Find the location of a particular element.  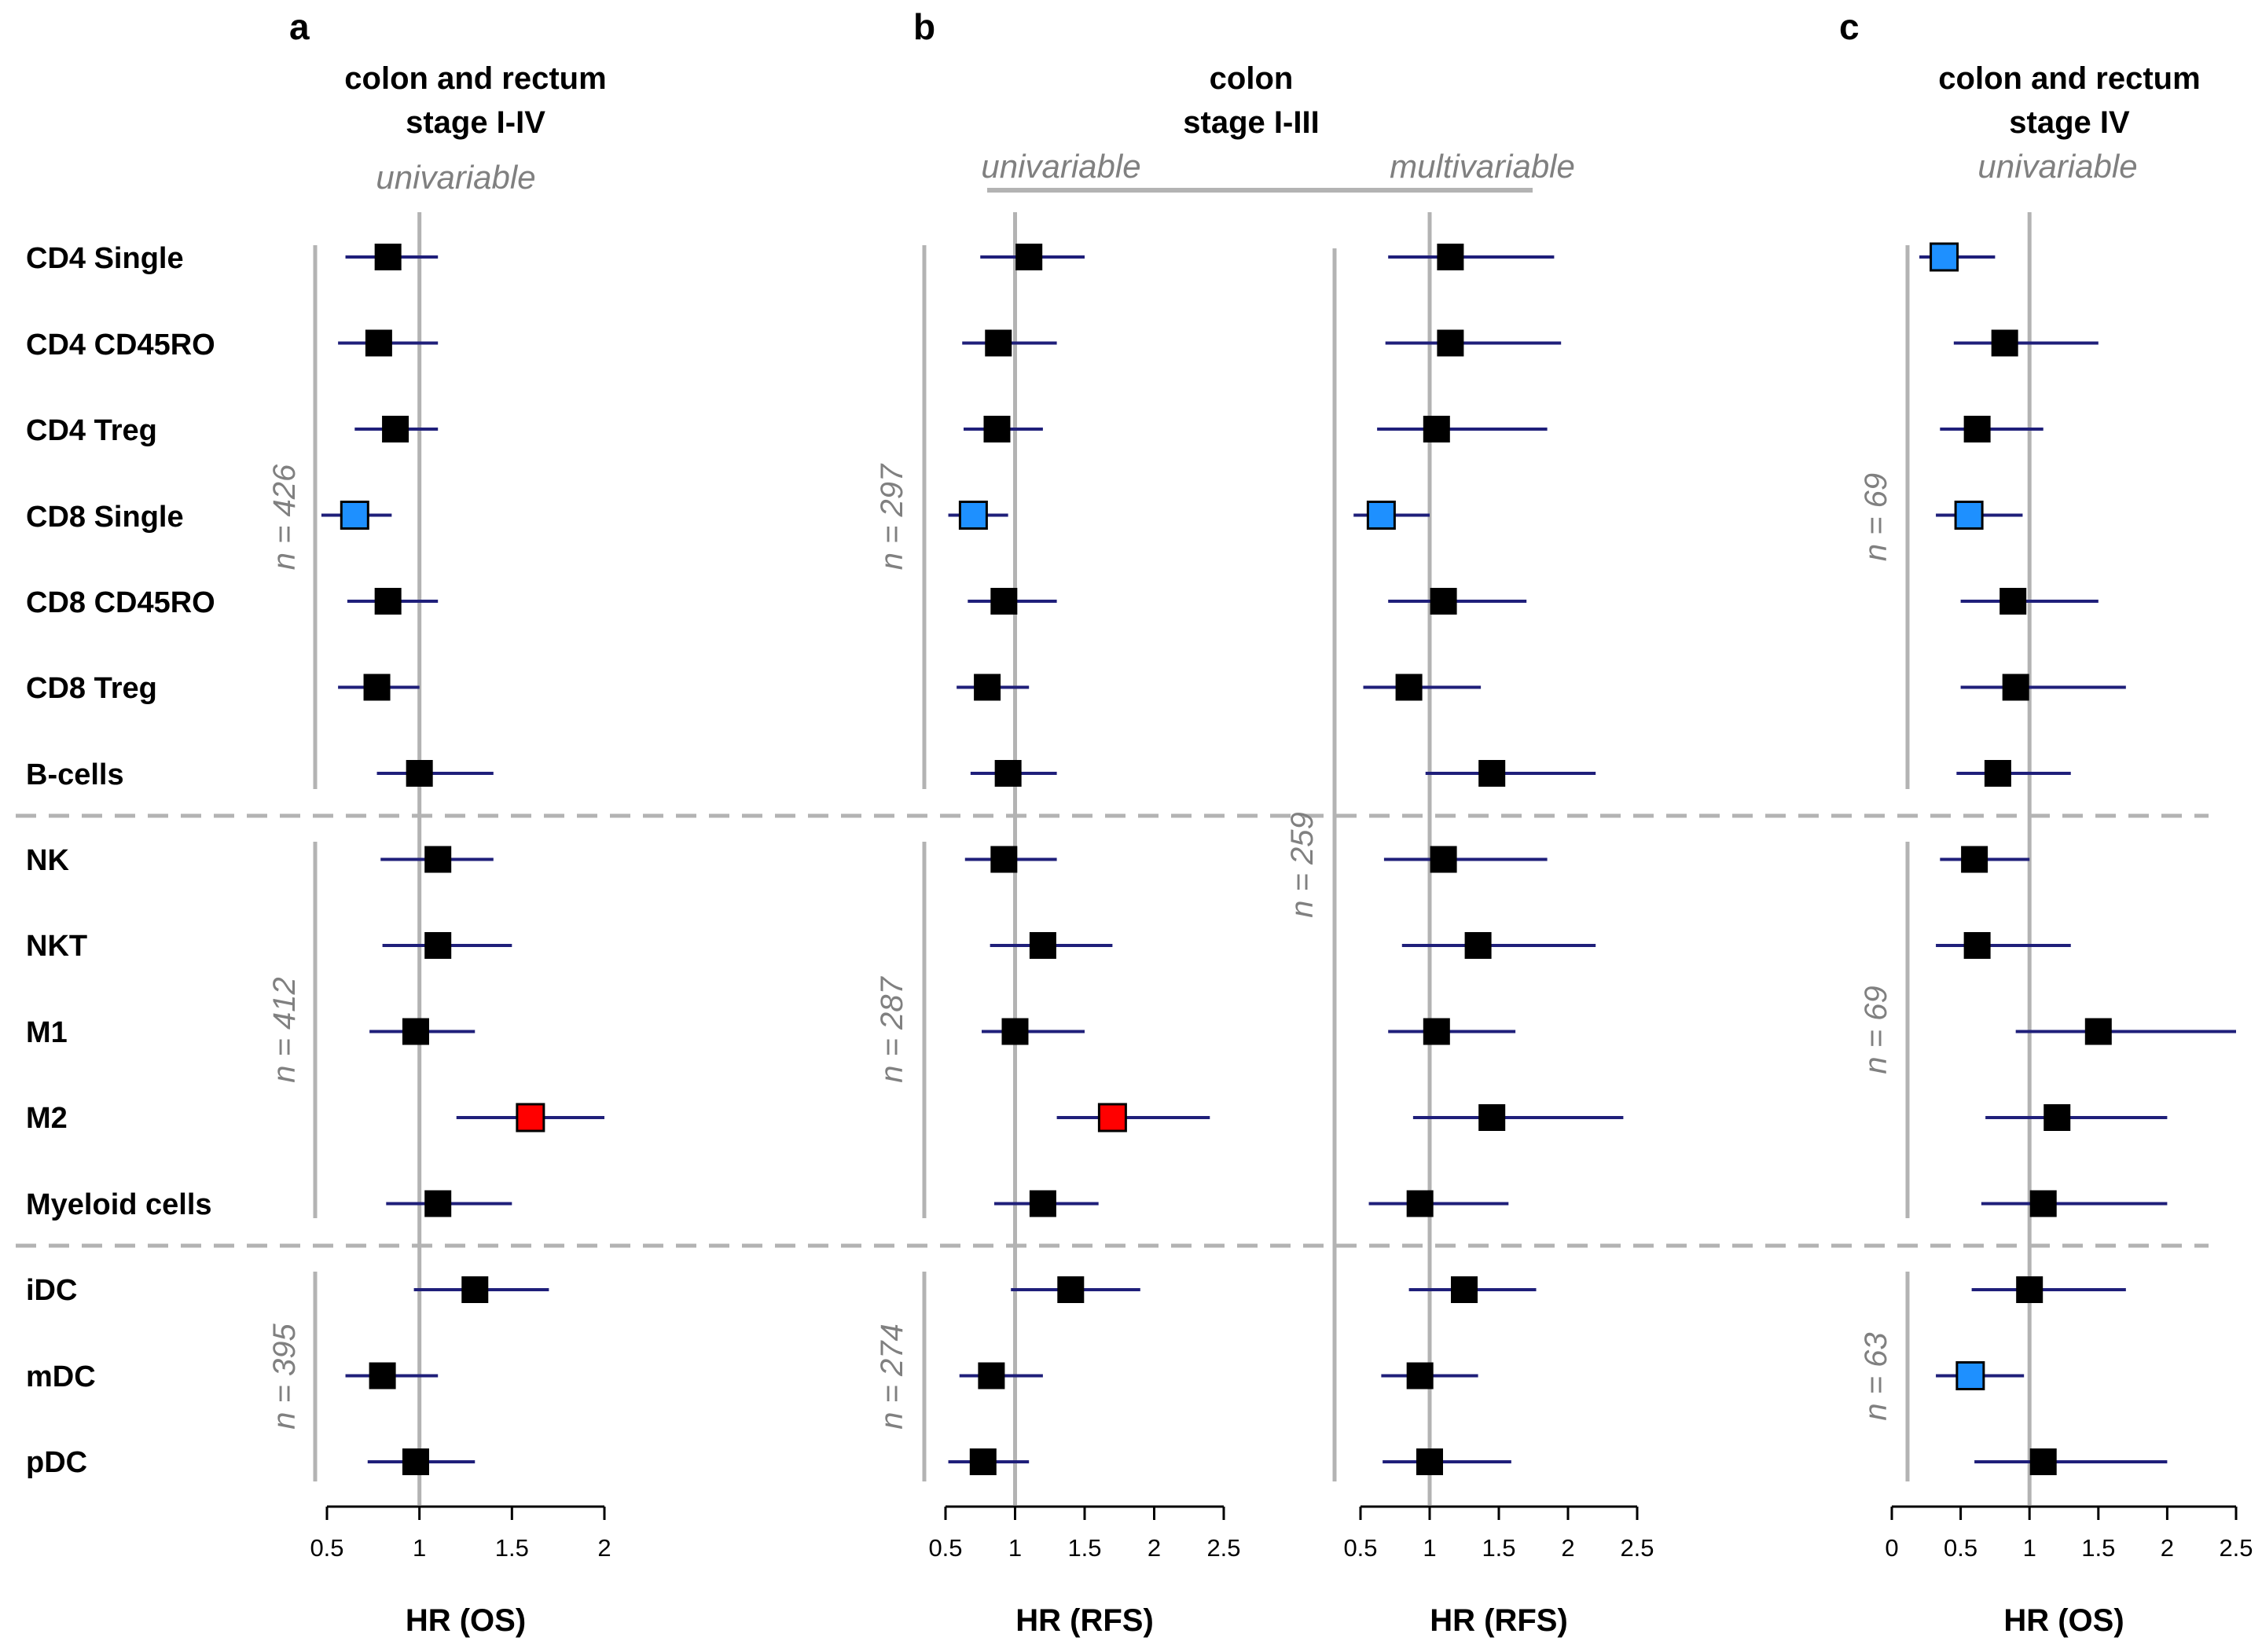

row-label-pdc: pDC is located at coordinates (57, 1463).